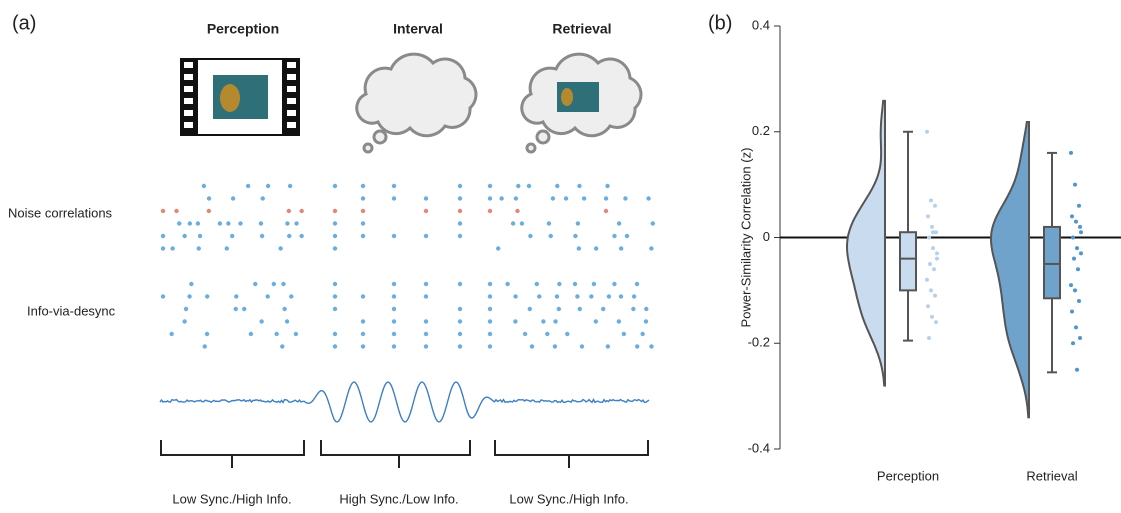  Describe the element at coordinates (1052, 262) in the screenshot. I see `box` at that location.